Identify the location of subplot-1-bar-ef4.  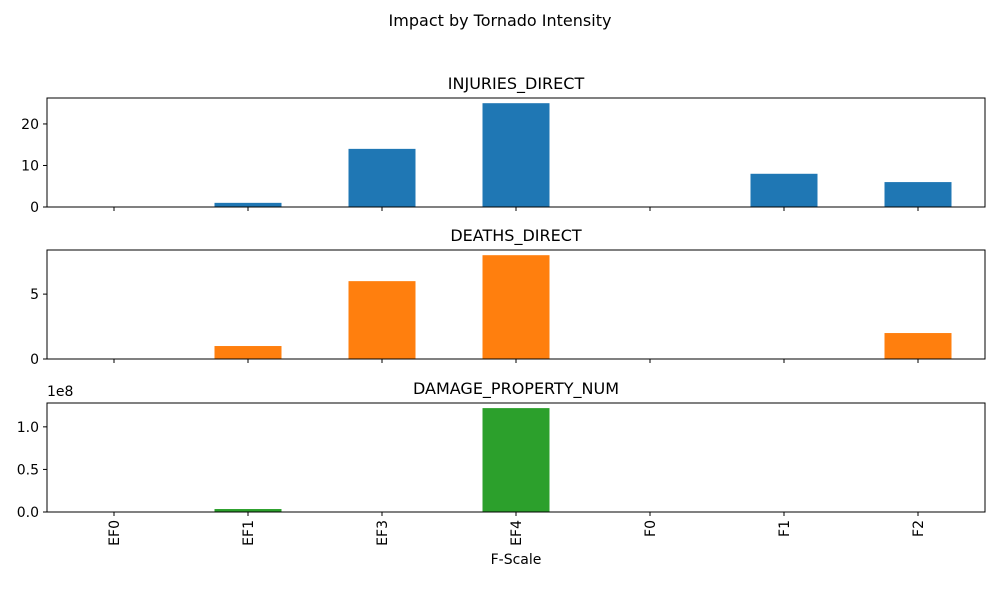
(516, 155).